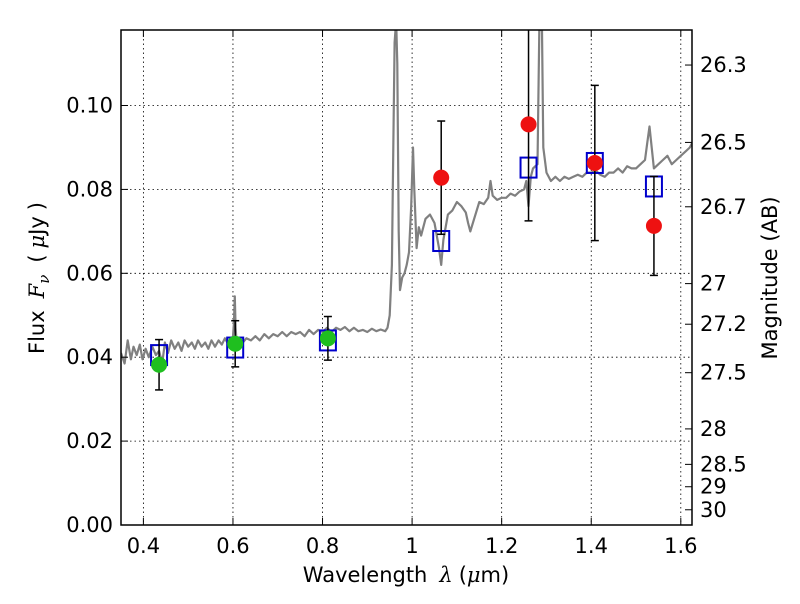  Describe the element at coordinates (723, 207) in the screenshot. I see `mag-tick-label: 26.7` at that location.